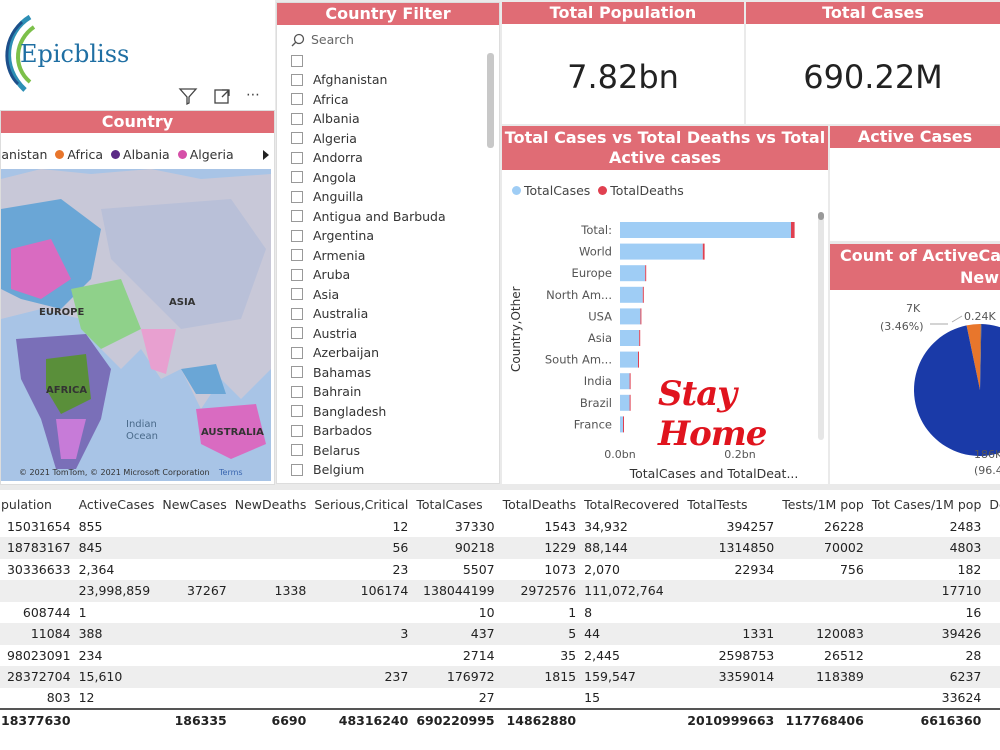  What do you see at coordinates (138, 154) in the screenshot?
I see `legend-item-albania: Albania` at bounding box center [138, 154].